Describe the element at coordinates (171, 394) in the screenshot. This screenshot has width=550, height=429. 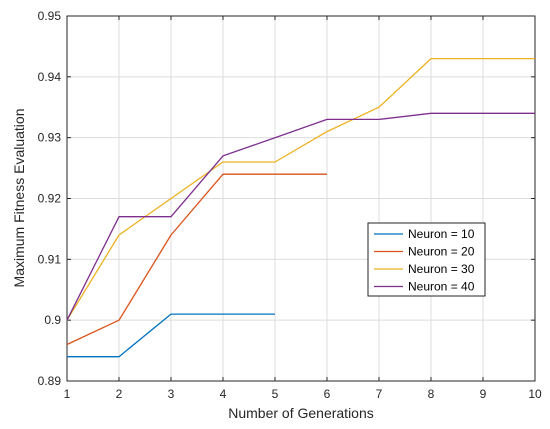
I see `x-tick-label: 3` at that location.